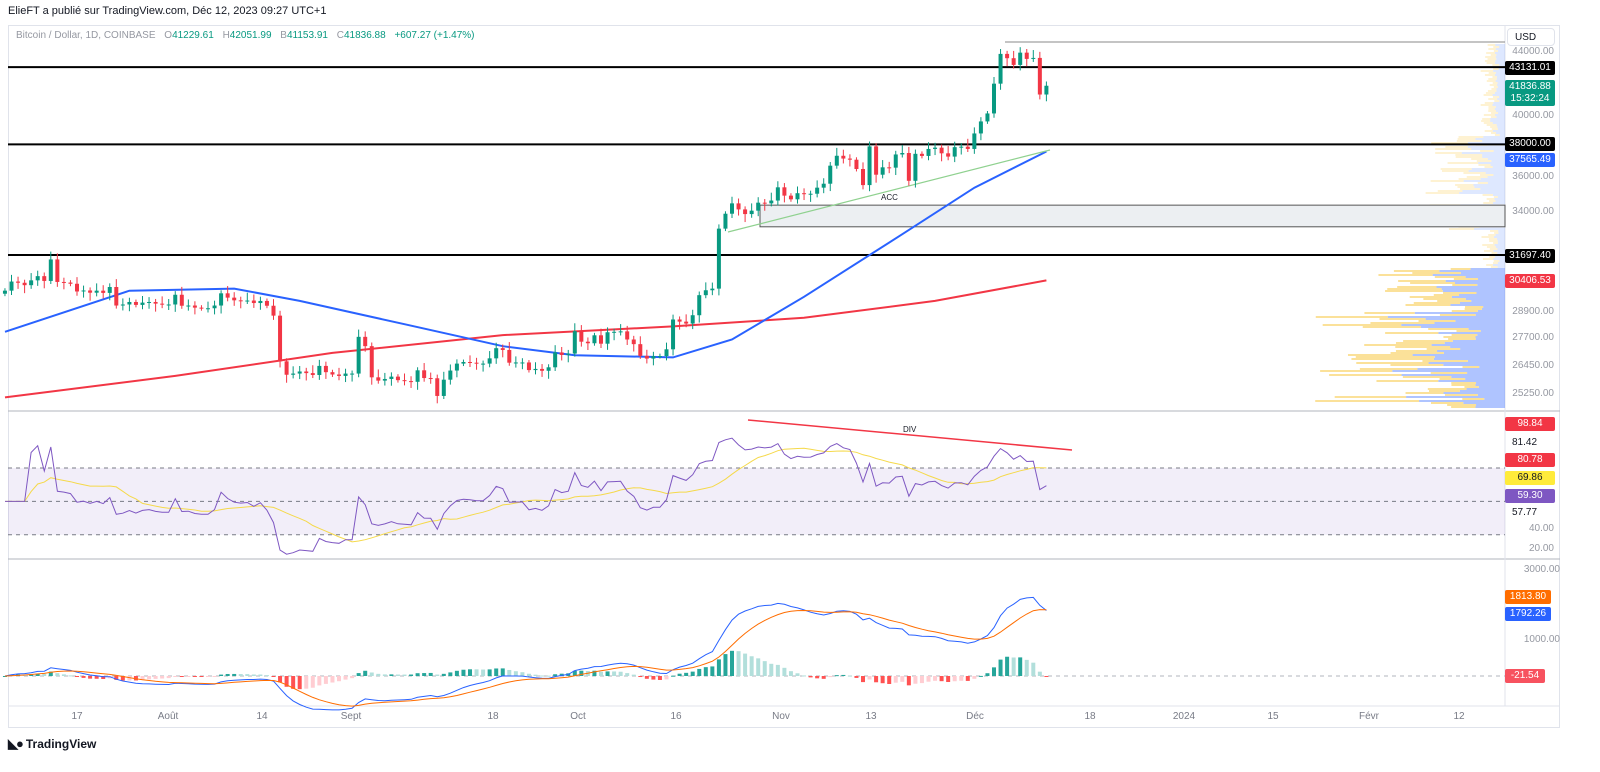  What do you see at coordinates (52, 743) in the screenshot?
I see `tradingview-logo: ◣● TradingView` at bounding box center [52, 743].